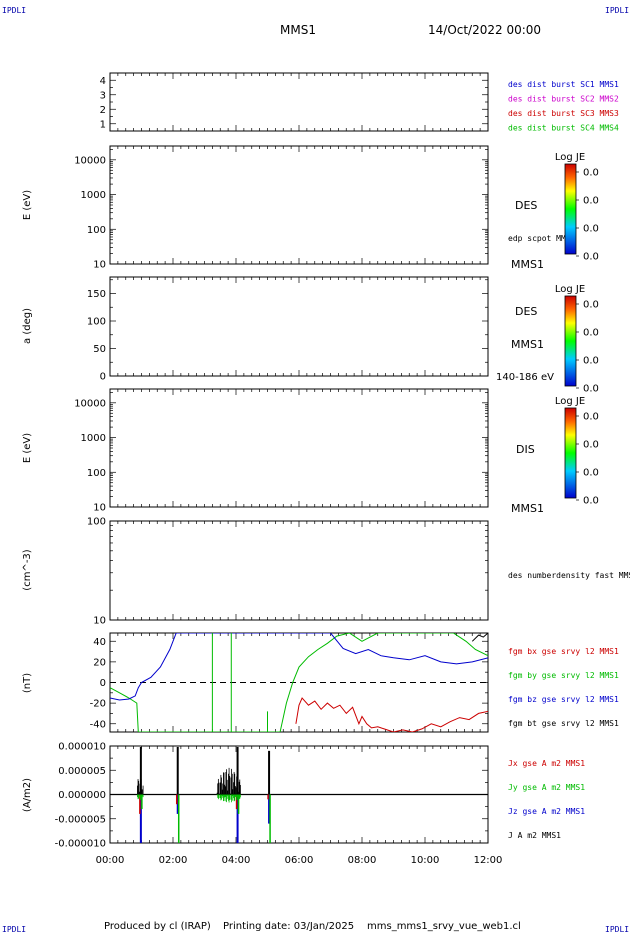  I want to click on y-tick-label-5: 20, so click(99, 662).